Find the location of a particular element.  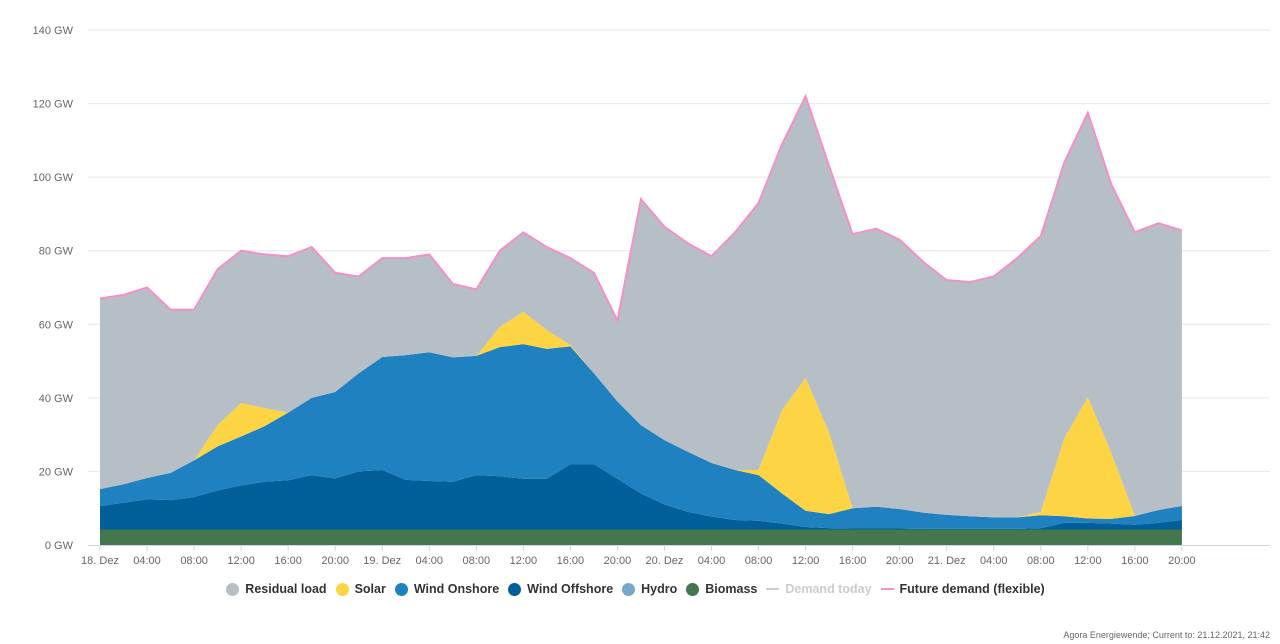

x-tick-label: 18. Dez is located at coordinates (100, 561).